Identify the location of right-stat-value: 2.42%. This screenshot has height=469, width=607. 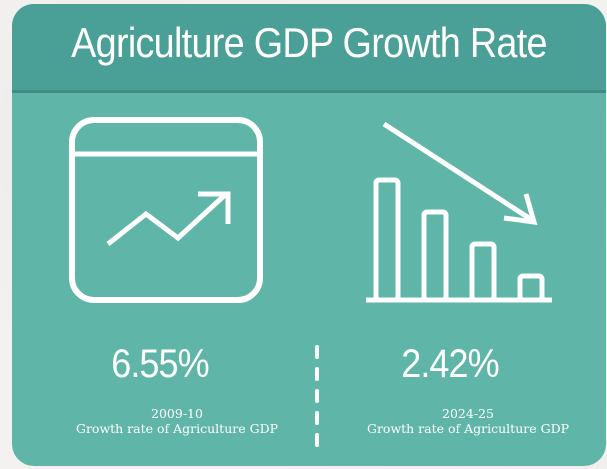
(450, 364).